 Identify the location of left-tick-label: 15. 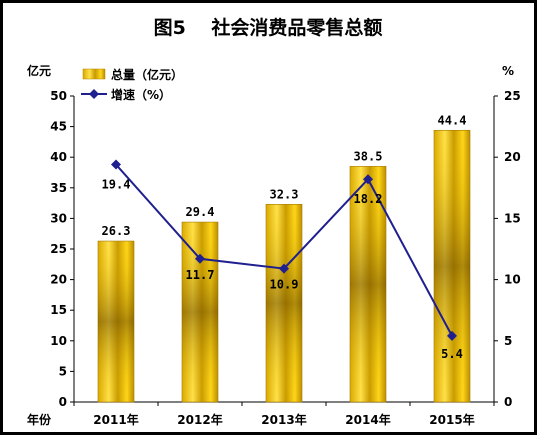
(58, 310).